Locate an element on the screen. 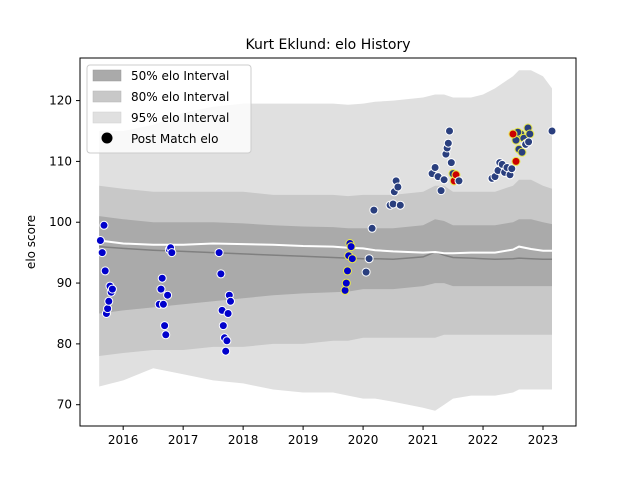 The image size is (640, 480). legend-label-post-match: Post Match elo is located at coordinates (174, 139).